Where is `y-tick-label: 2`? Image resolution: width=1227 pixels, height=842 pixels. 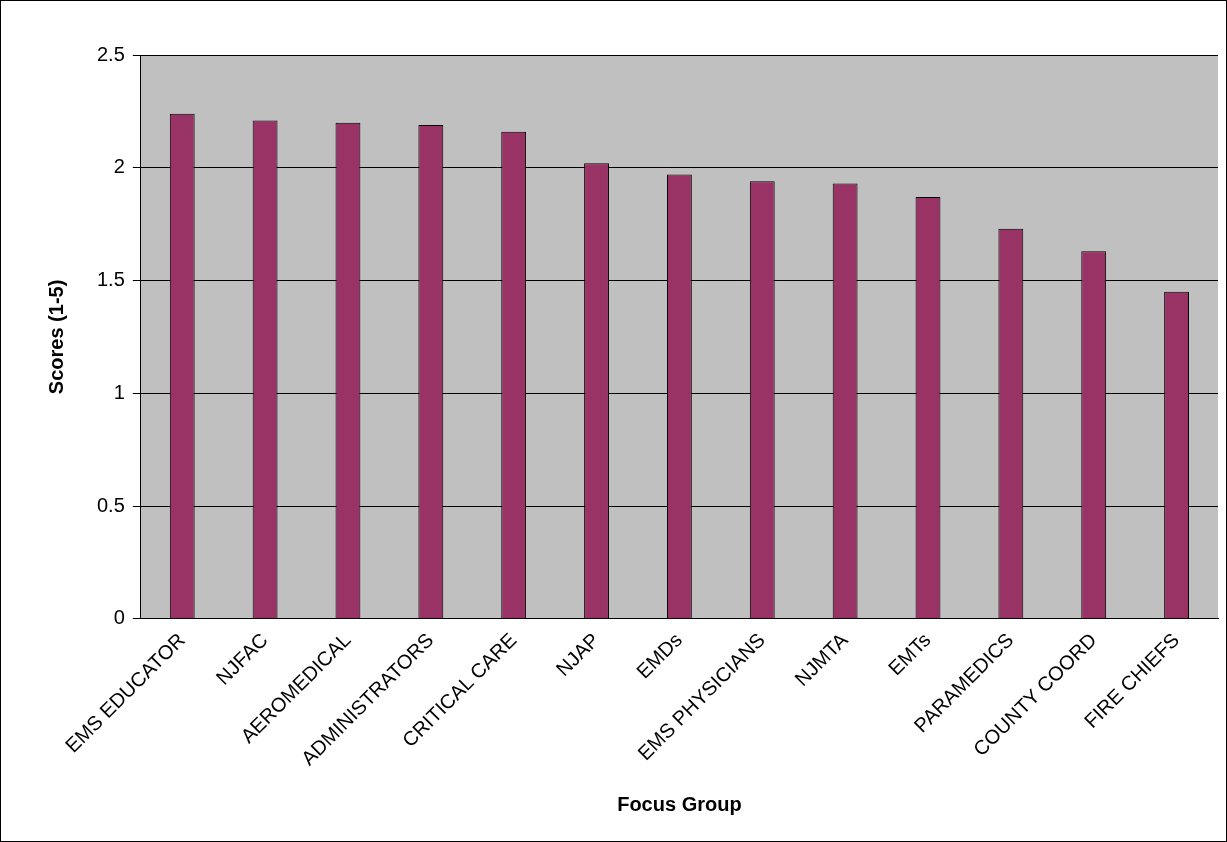 y-tick-label: 2 is located at coordinates (119, 166).